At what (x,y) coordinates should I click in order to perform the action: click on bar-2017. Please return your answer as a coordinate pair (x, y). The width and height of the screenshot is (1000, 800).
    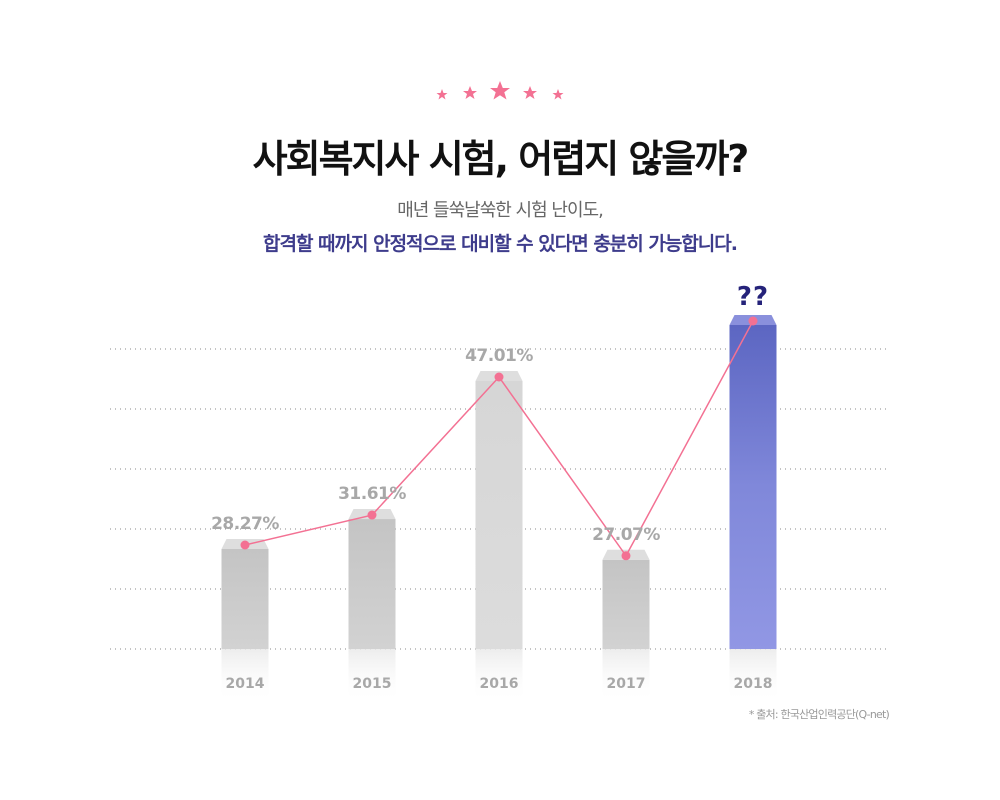
    Looking at the image, I should click on (626, 604).